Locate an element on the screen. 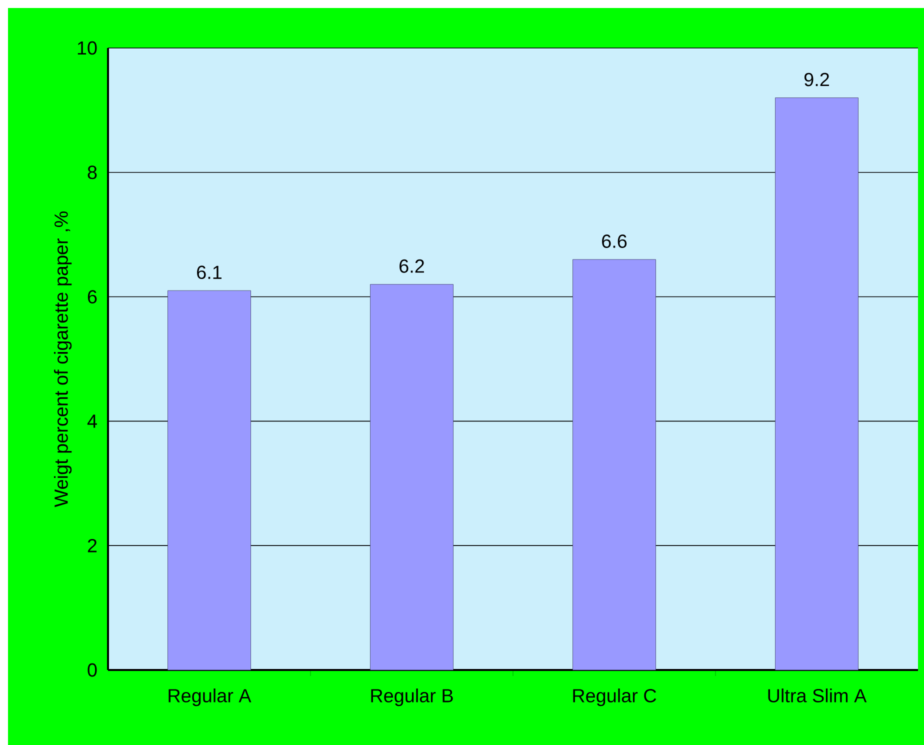  data-label: 6.2 is located at coordinates (412, 266).